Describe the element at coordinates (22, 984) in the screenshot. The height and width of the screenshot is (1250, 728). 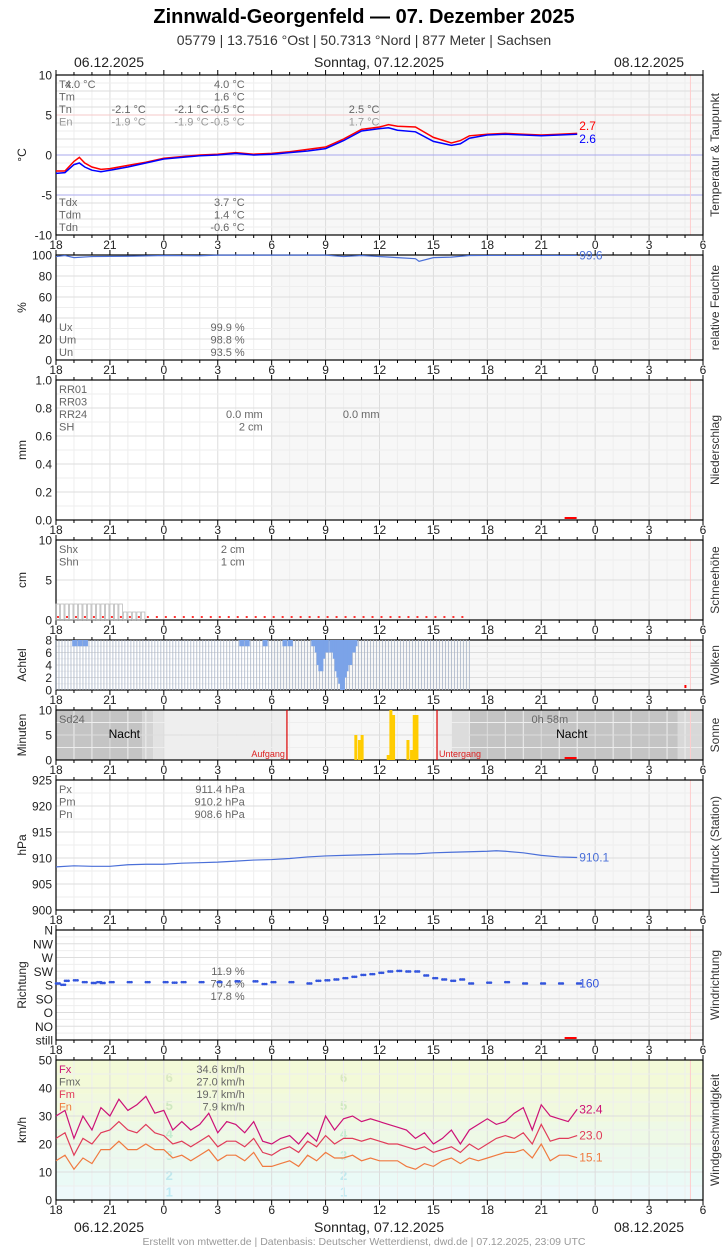
I see `svg-text: Richtung` at that location.